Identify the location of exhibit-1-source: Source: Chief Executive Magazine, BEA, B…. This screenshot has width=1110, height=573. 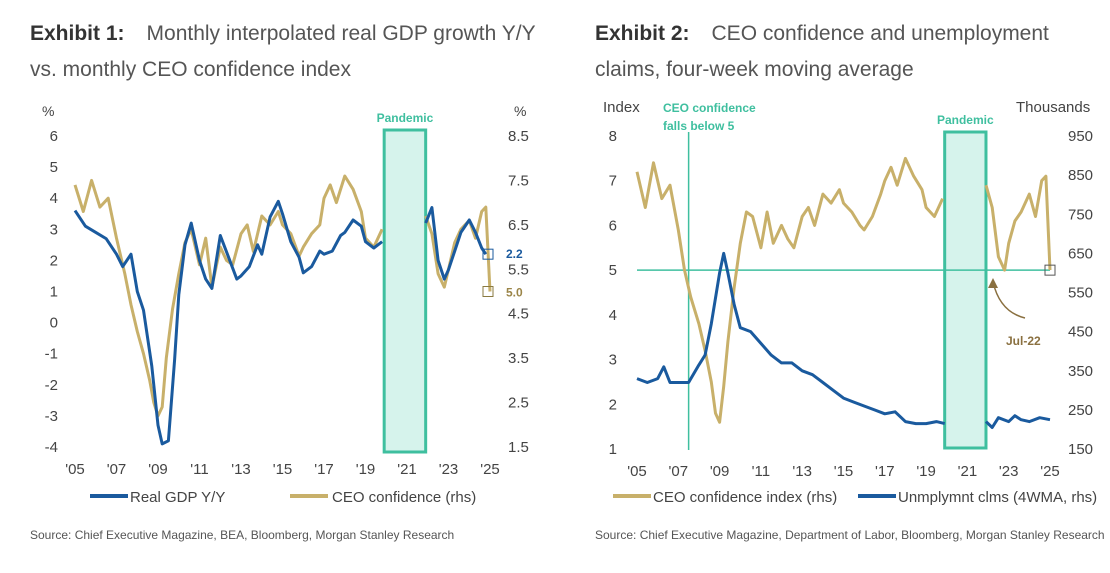
(242, 535).